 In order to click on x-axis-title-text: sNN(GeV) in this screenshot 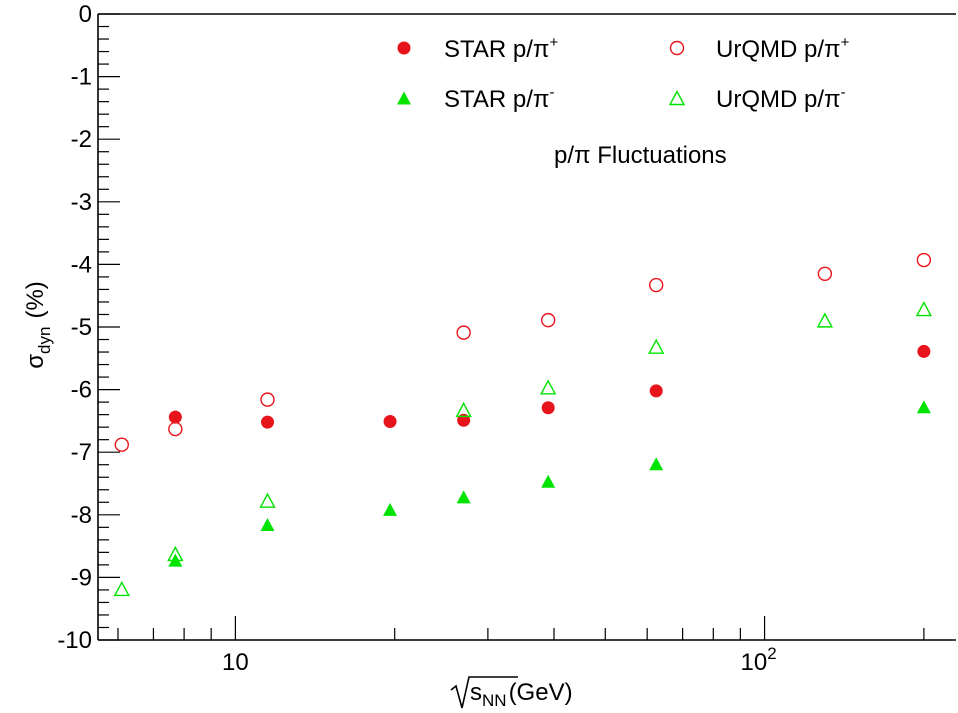, I will do `click(521, 694)`.